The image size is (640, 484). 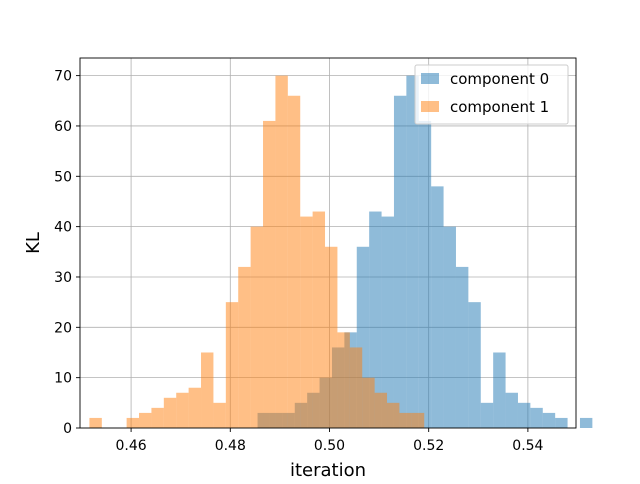 What do you see at coordinates (527, 446) in the screenshot?
I see `x-tick-label-4: 0.54` at bounding box center [527, 446].